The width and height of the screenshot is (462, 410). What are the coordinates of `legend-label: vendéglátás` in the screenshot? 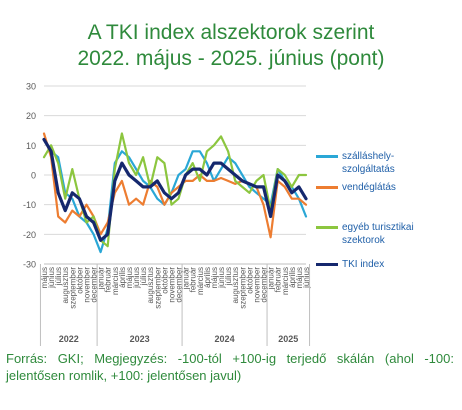 It's located at (369, 187).